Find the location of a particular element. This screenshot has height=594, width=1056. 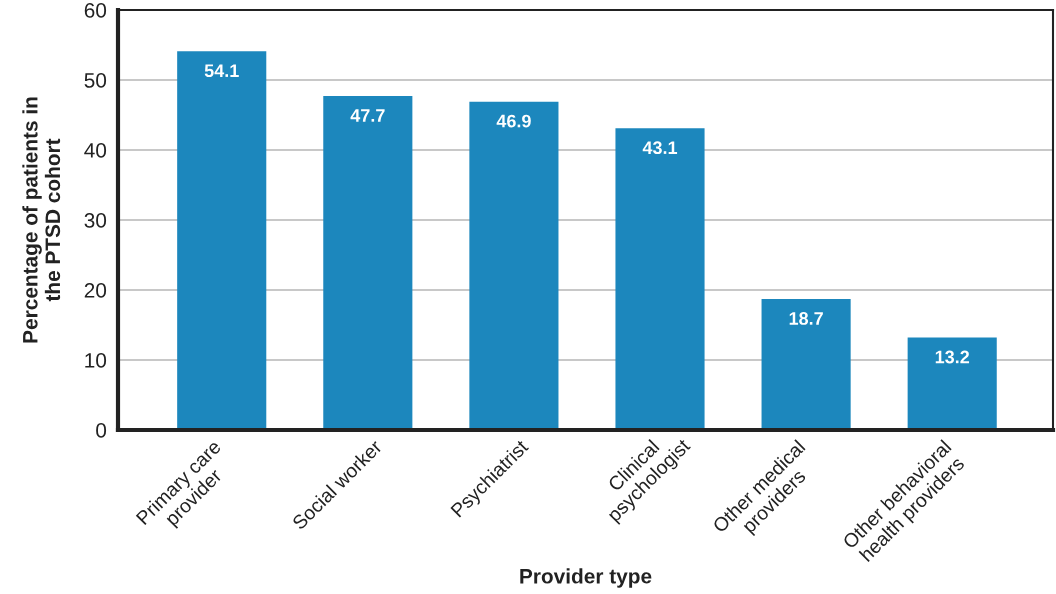

y-tick-label: 20 is located at coordinates (95, 290).